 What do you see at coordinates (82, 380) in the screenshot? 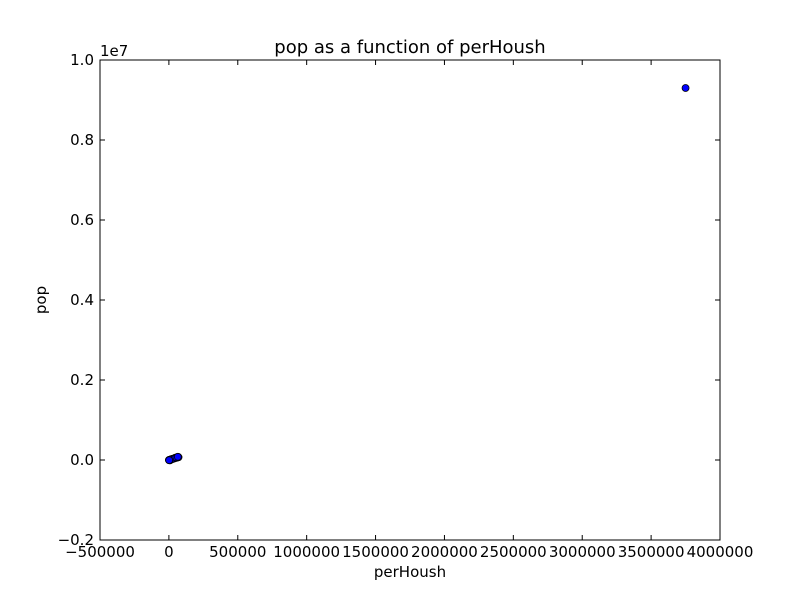
I see `y-tick-label: 0.2` at bounding box center [82, 380].